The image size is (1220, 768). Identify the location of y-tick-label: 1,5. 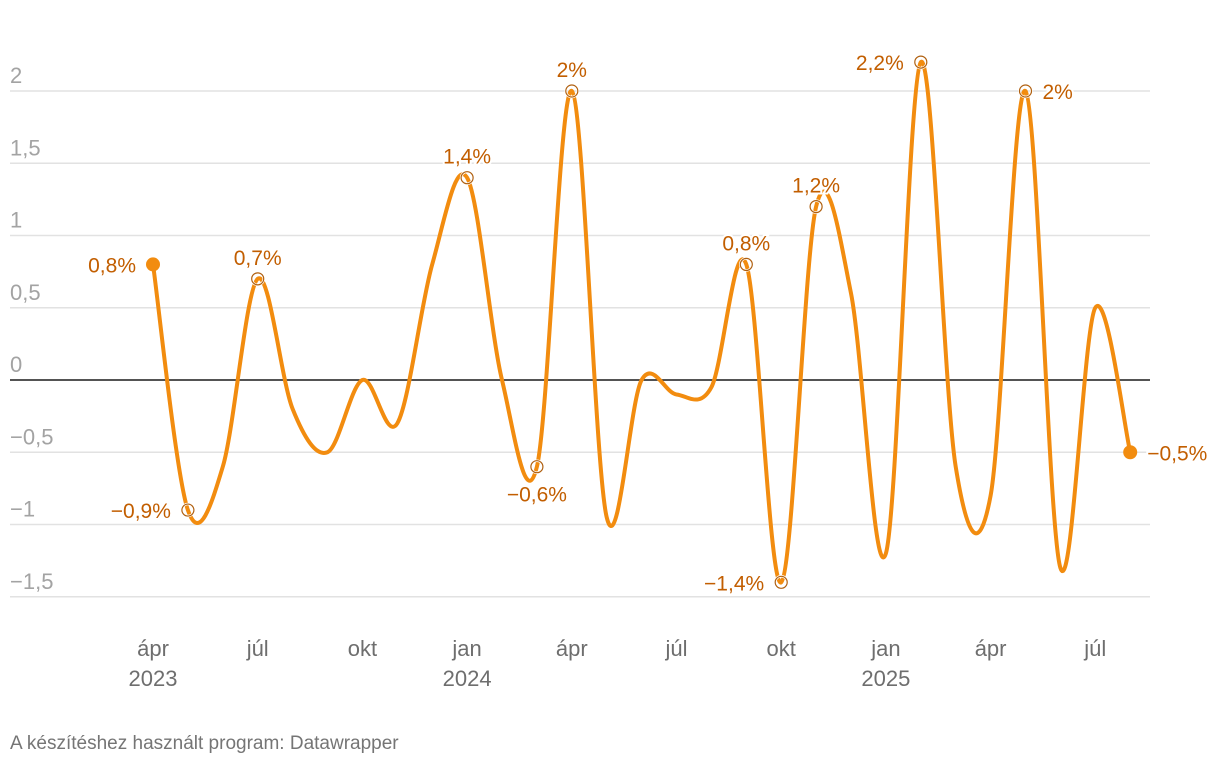
(25, 147).